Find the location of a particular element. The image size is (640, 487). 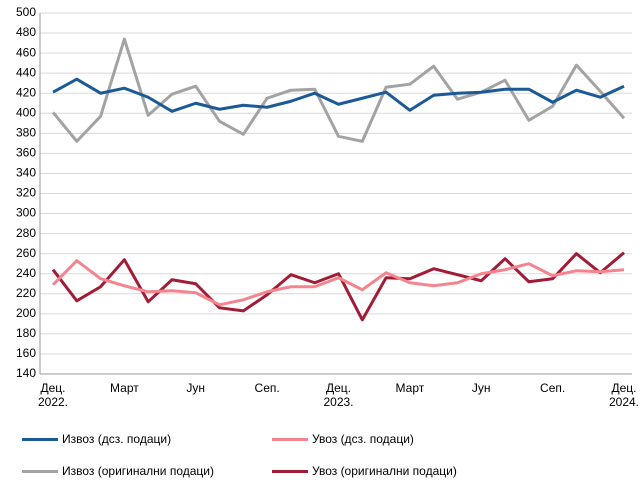

legend-item: Увоз (дсз. подаци) is located at coordinates (343, 439).